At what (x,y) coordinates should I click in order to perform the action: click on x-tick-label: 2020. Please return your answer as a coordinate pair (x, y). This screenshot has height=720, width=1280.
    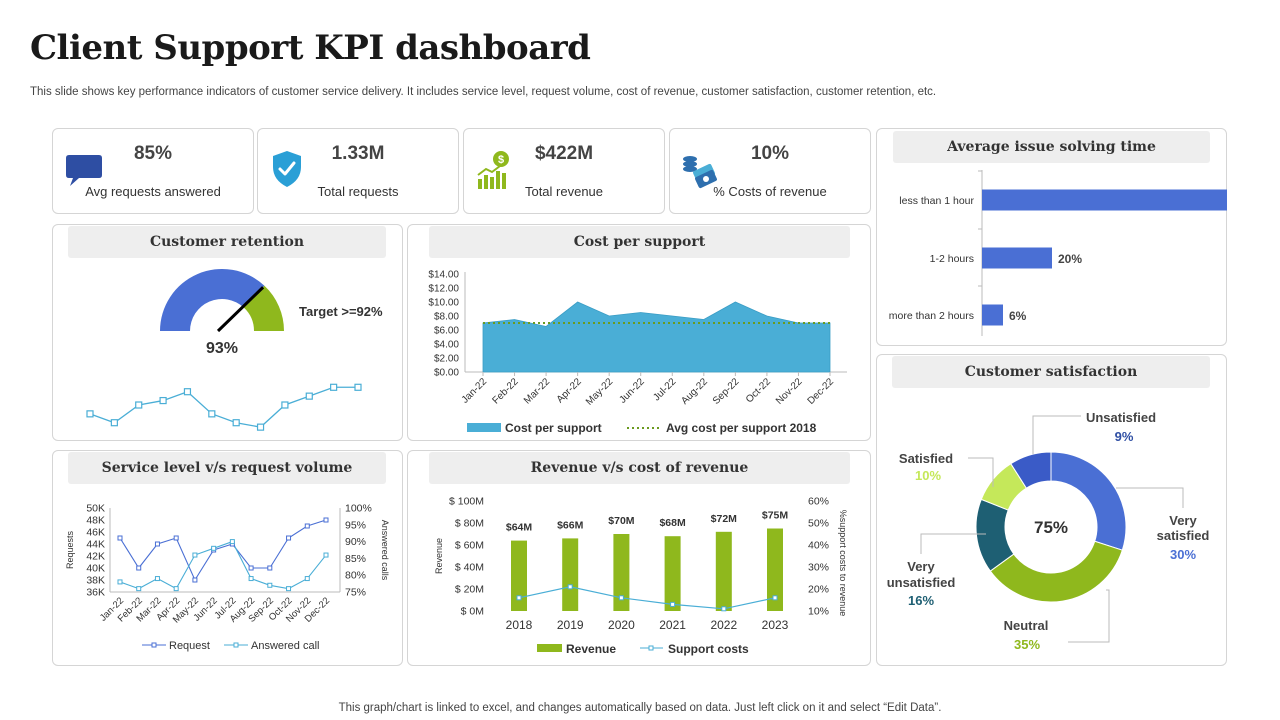
    Looking at the image, I should click on (621, 625).